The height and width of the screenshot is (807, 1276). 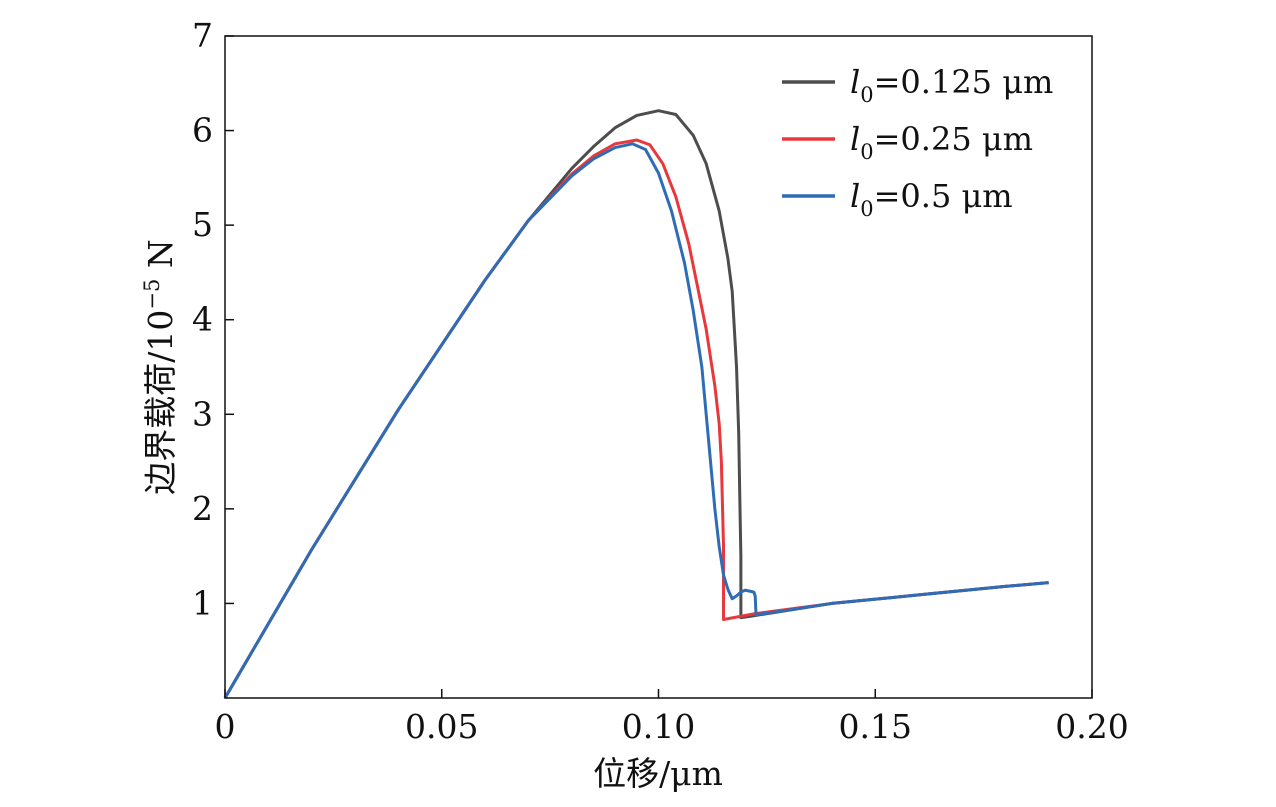 What do you see at coordinates (202, 224) in the screenshot?
I see `y-tick-label: 5` at bounding box center [202, 224].